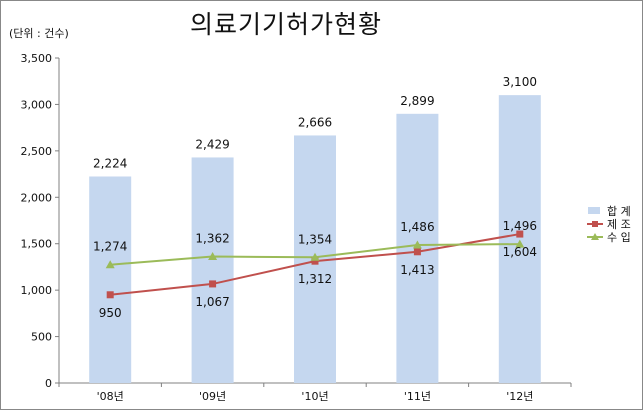 The width and height of the screenshot is (643, 410). What do you see at coordinates (37, 151) in the screenshot?
I see `y-tick-label: 2,500` at bounding box center [37, 151].